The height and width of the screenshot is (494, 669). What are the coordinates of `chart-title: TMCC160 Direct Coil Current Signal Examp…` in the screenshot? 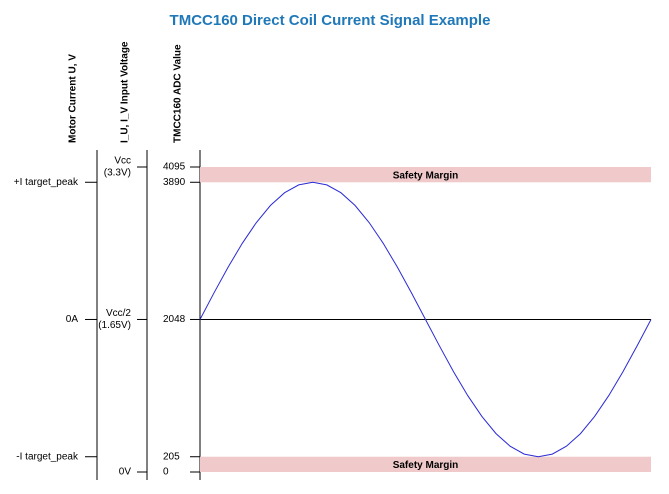 It's located at (330, 20).